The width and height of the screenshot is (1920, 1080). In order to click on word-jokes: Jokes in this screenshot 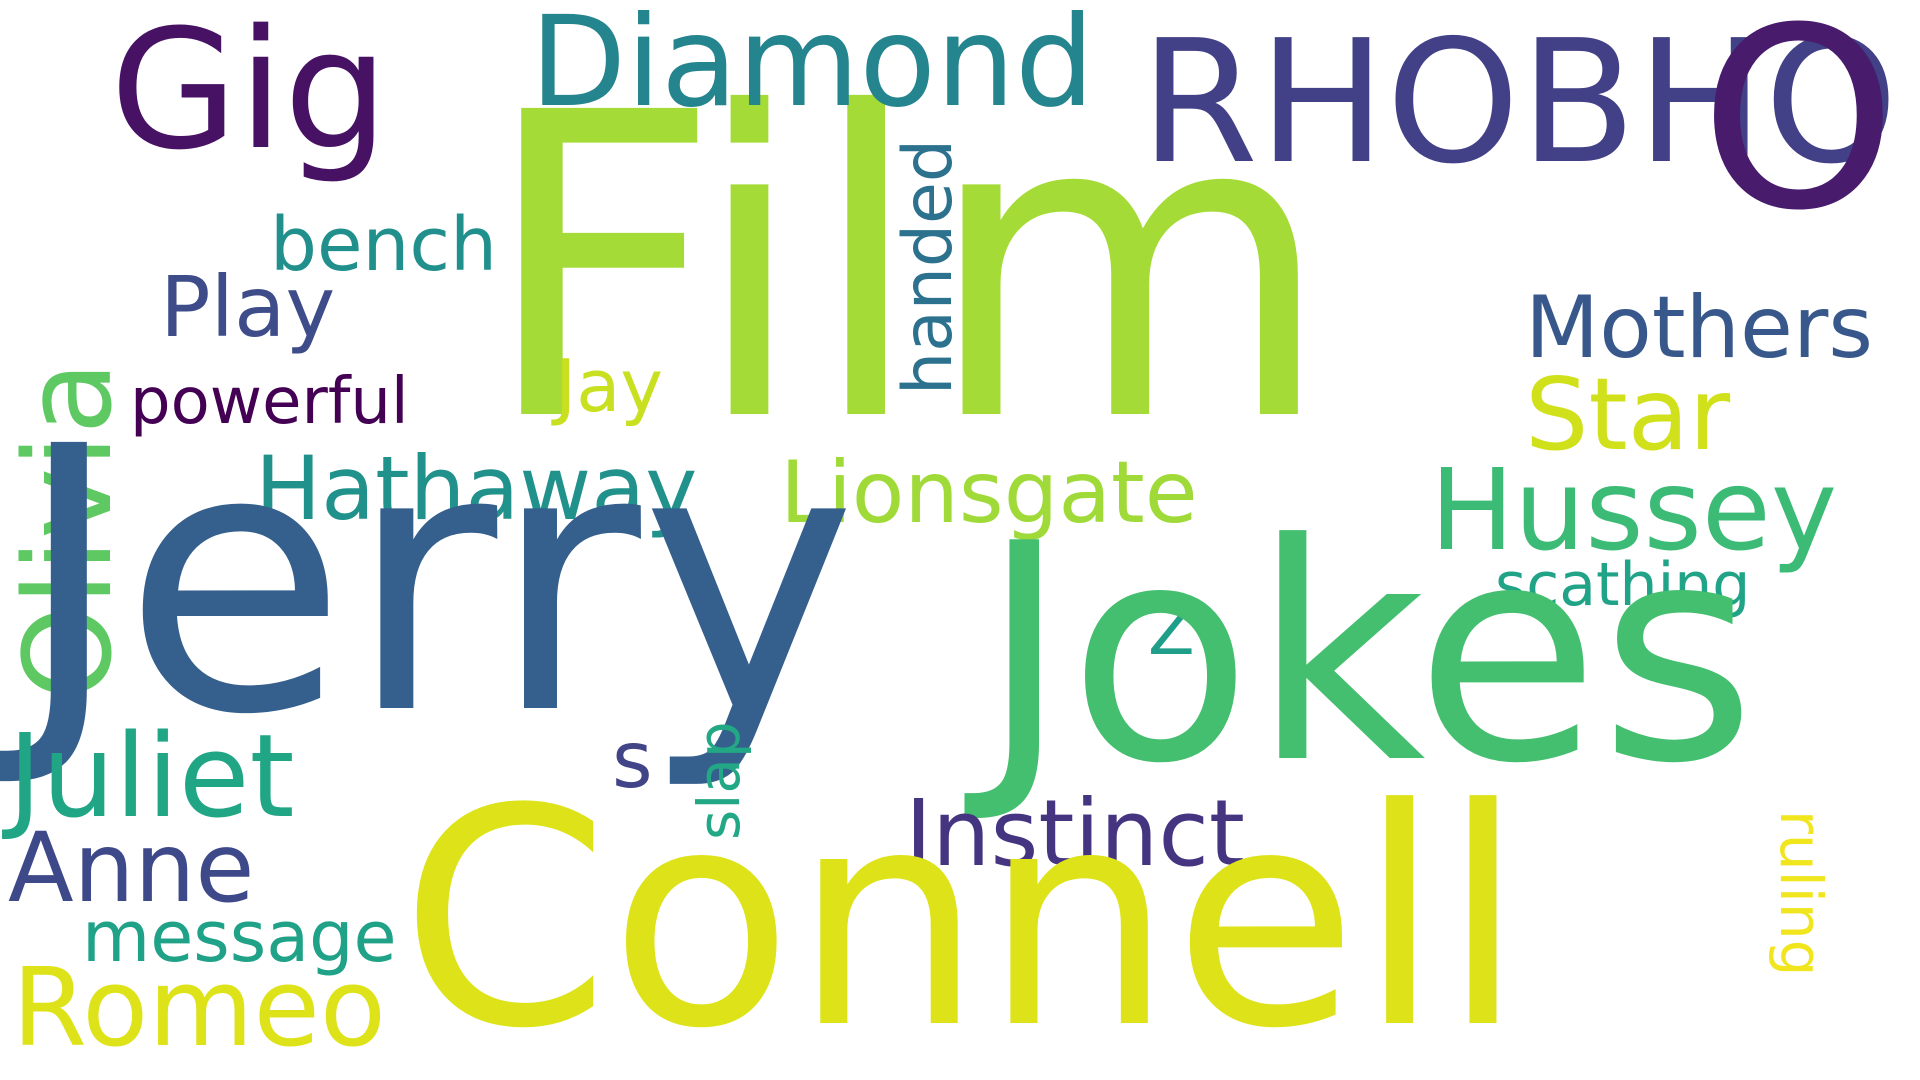, I will do `click(1368, 654)`.